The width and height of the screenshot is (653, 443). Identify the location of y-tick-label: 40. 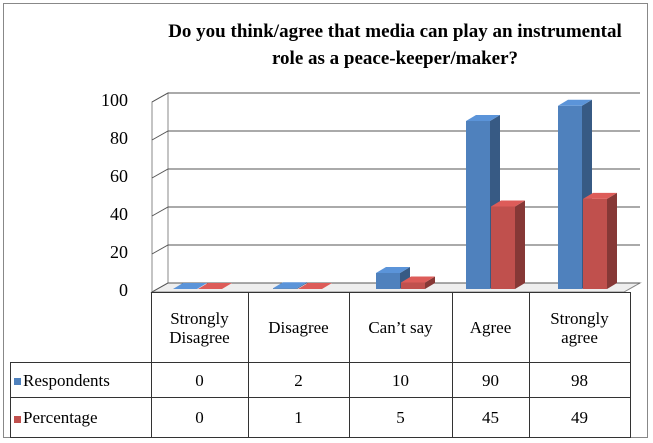
(119, 214).